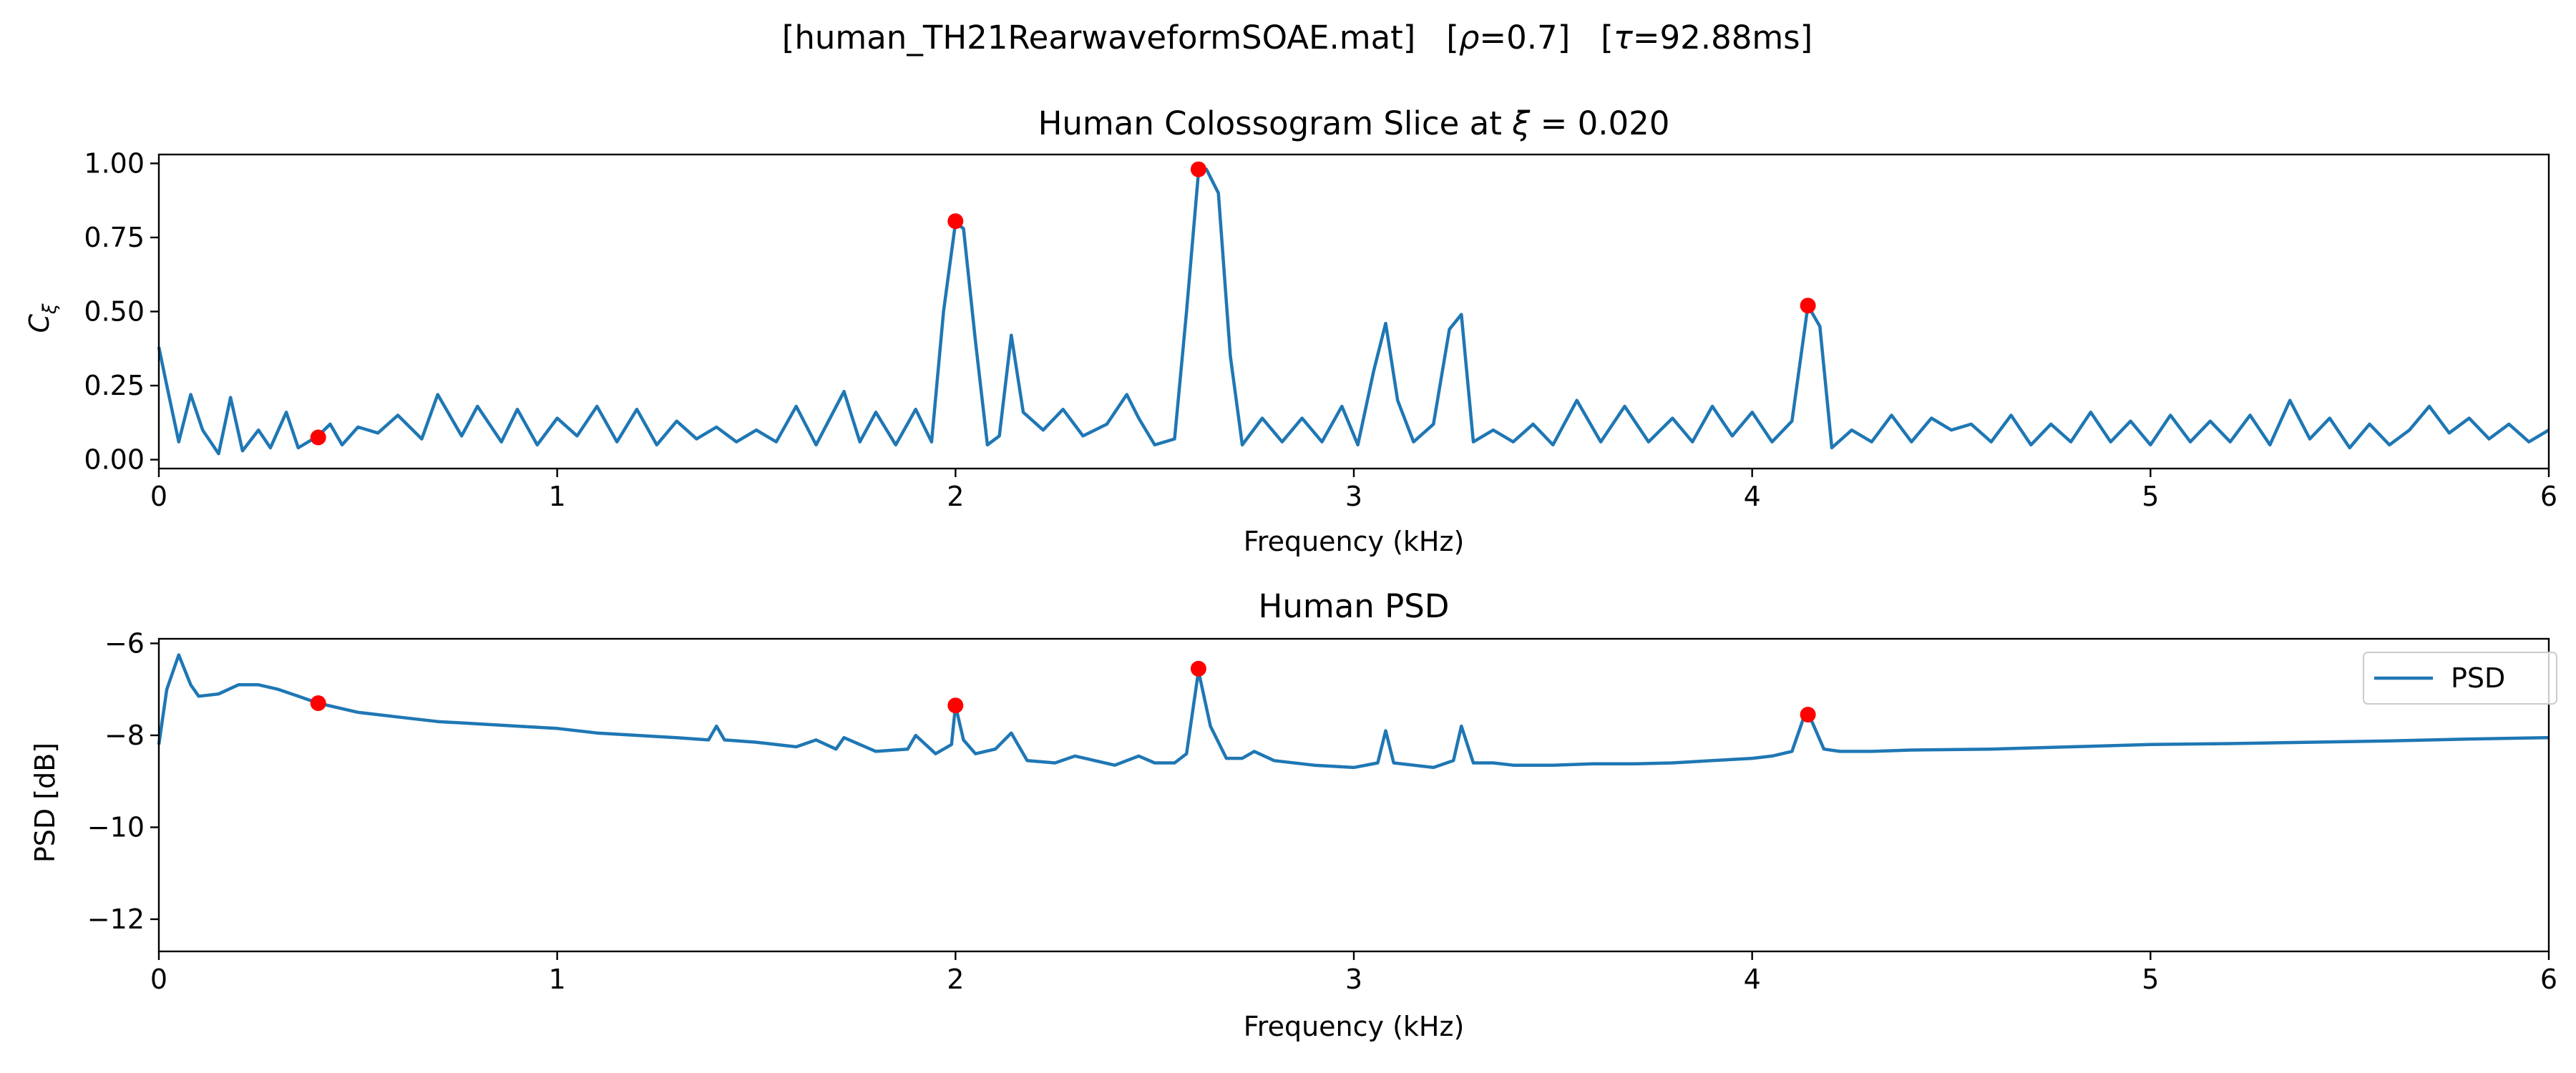  What do you see at coordinates (39, 323) in the screenshot?
I see `colossogram-y-label-main: C` at bounding box center [39, 323].